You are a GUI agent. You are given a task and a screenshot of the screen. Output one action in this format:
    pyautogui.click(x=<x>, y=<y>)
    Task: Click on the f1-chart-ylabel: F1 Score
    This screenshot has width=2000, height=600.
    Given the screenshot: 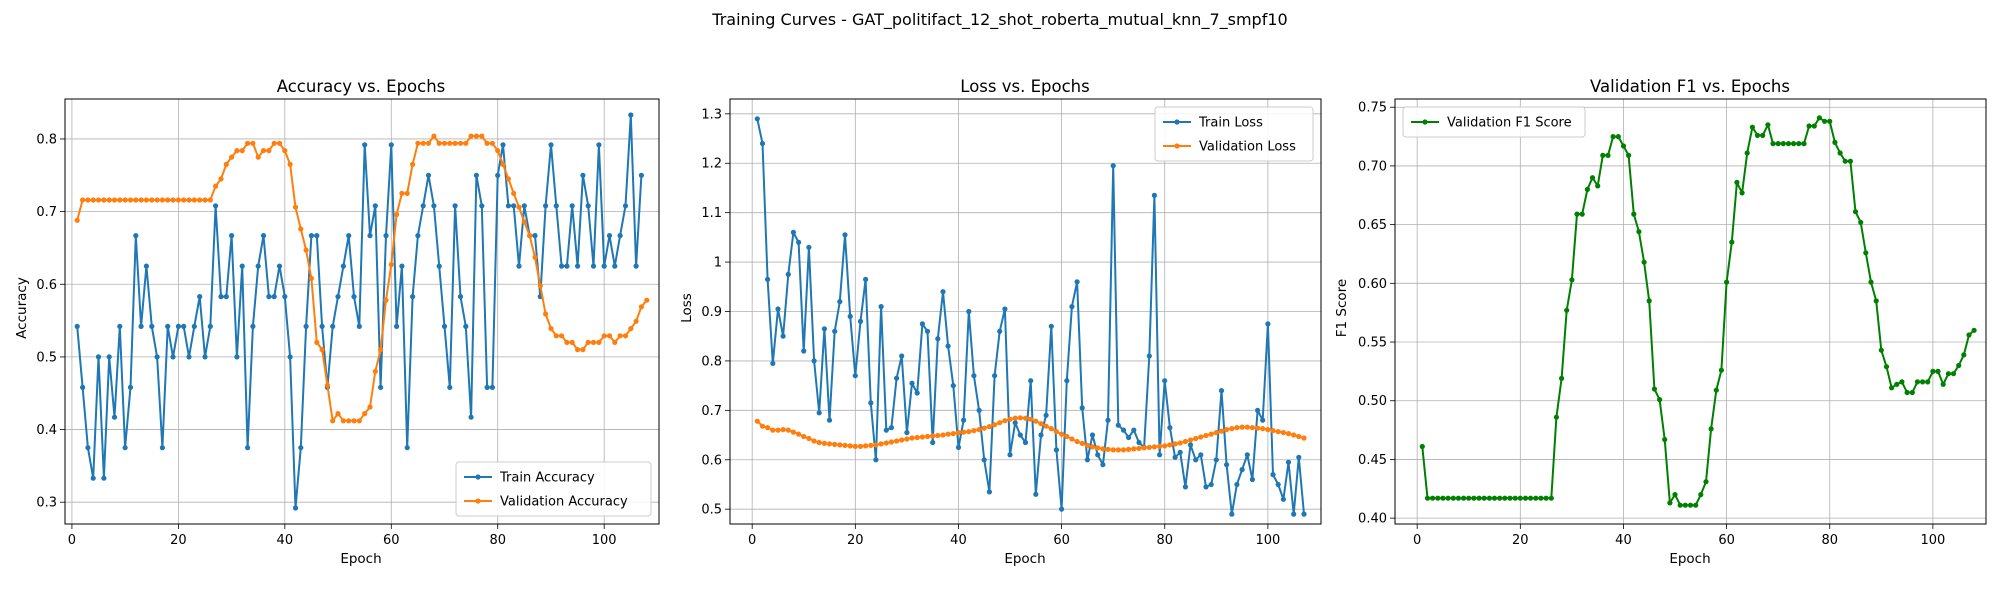 What is the action you would take?
    pyautogui.click(x=1342, y=308)
    